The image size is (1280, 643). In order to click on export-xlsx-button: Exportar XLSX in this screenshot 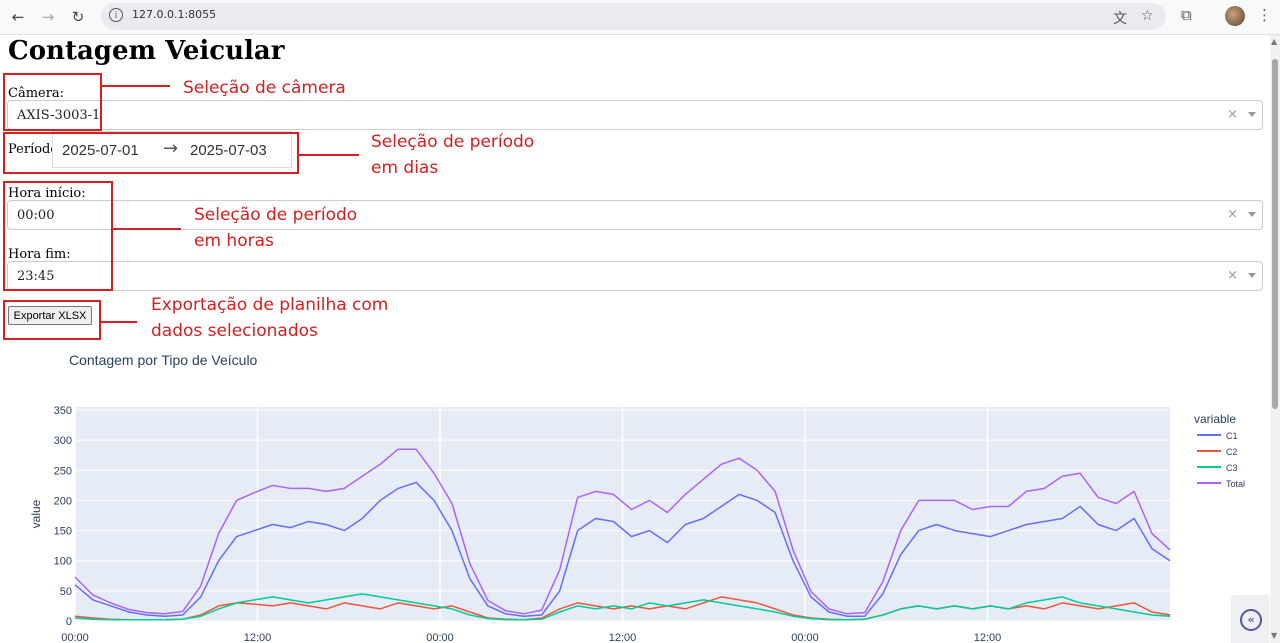, I will do `click(50, 315)`.